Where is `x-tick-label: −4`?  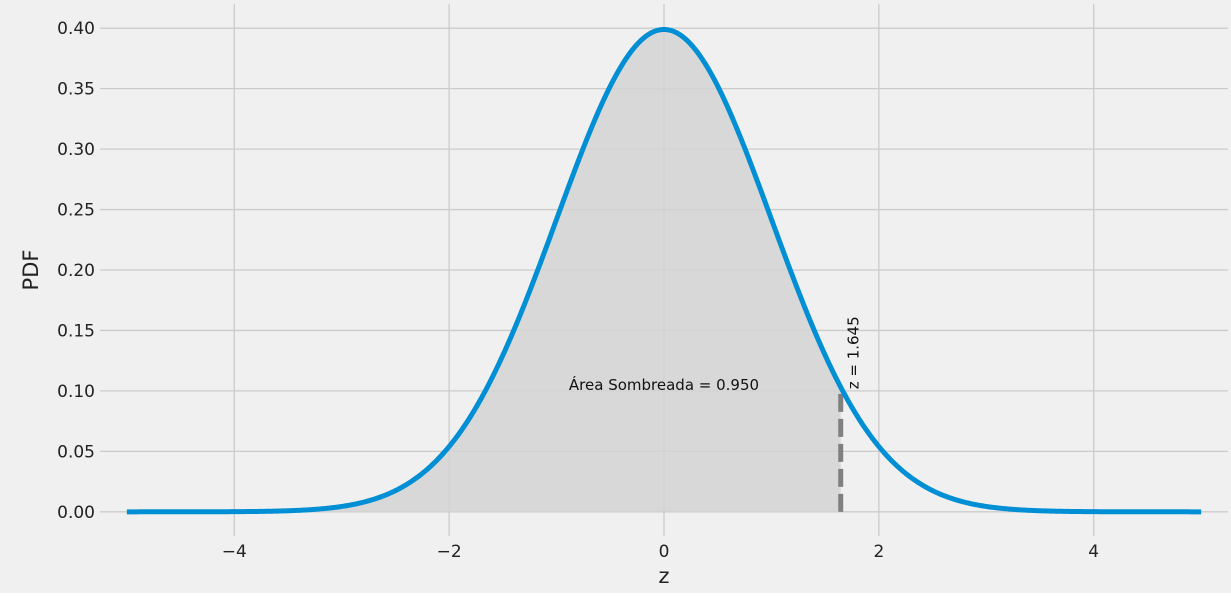 x-tick-label: −4 is located at coordinates (234, 552).